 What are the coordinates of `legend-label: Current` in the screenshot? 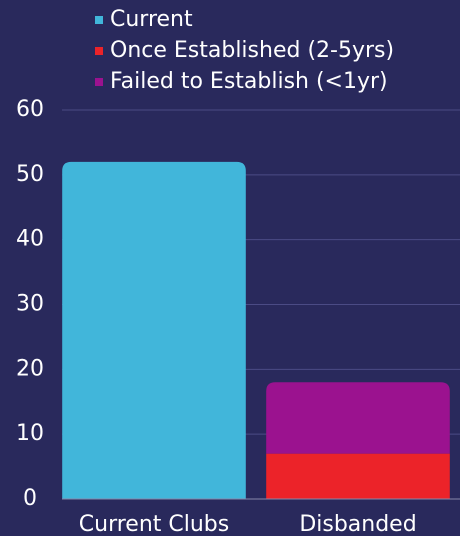 It's located at (151, 19).